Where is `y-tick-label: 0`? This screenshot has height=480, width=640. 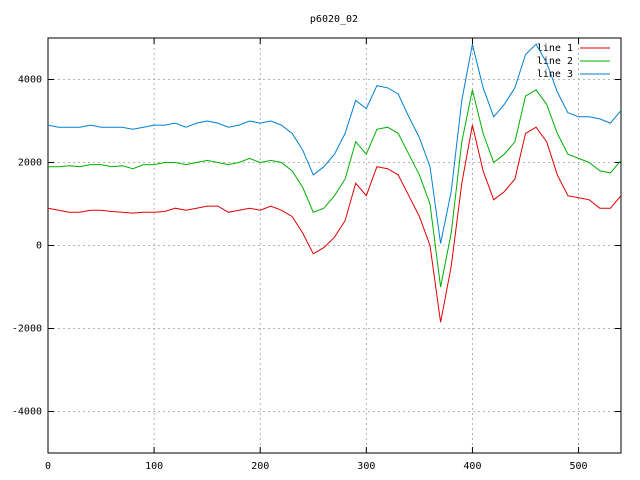 y-tick-label: 0 is located at coordinates (39, 246).